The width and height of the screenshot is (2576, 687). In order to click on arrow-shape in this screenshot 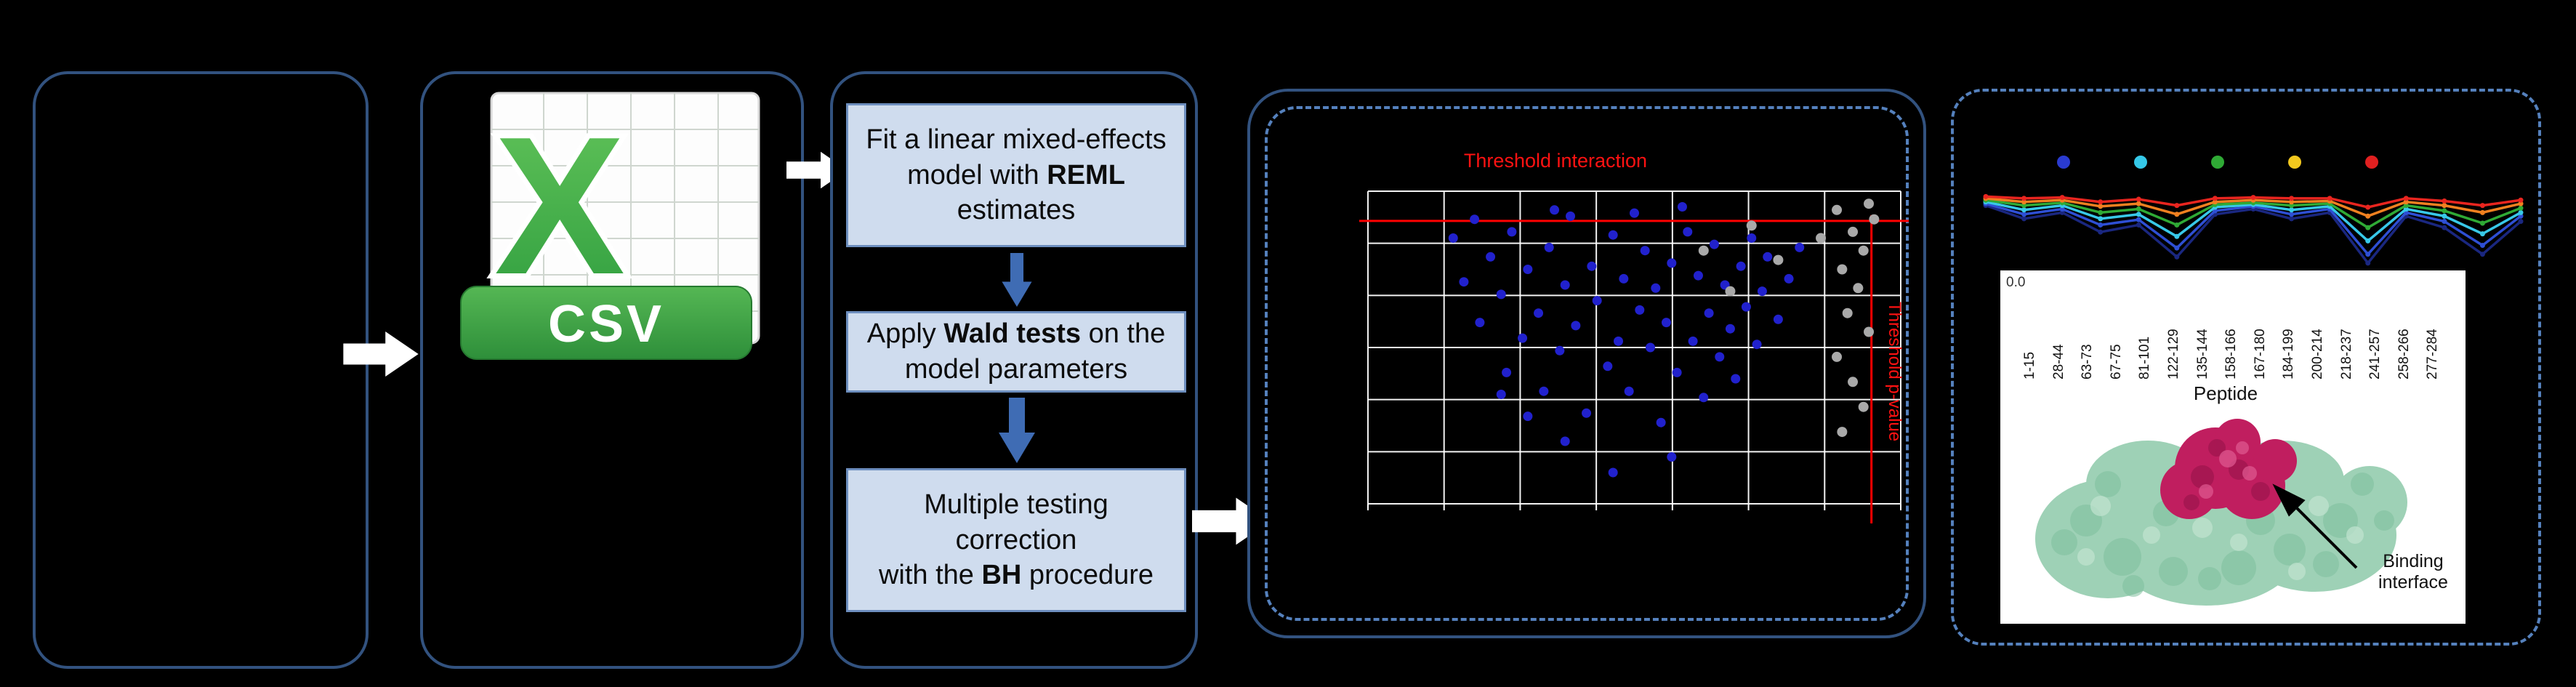, I will do `click(1017, 280)`.